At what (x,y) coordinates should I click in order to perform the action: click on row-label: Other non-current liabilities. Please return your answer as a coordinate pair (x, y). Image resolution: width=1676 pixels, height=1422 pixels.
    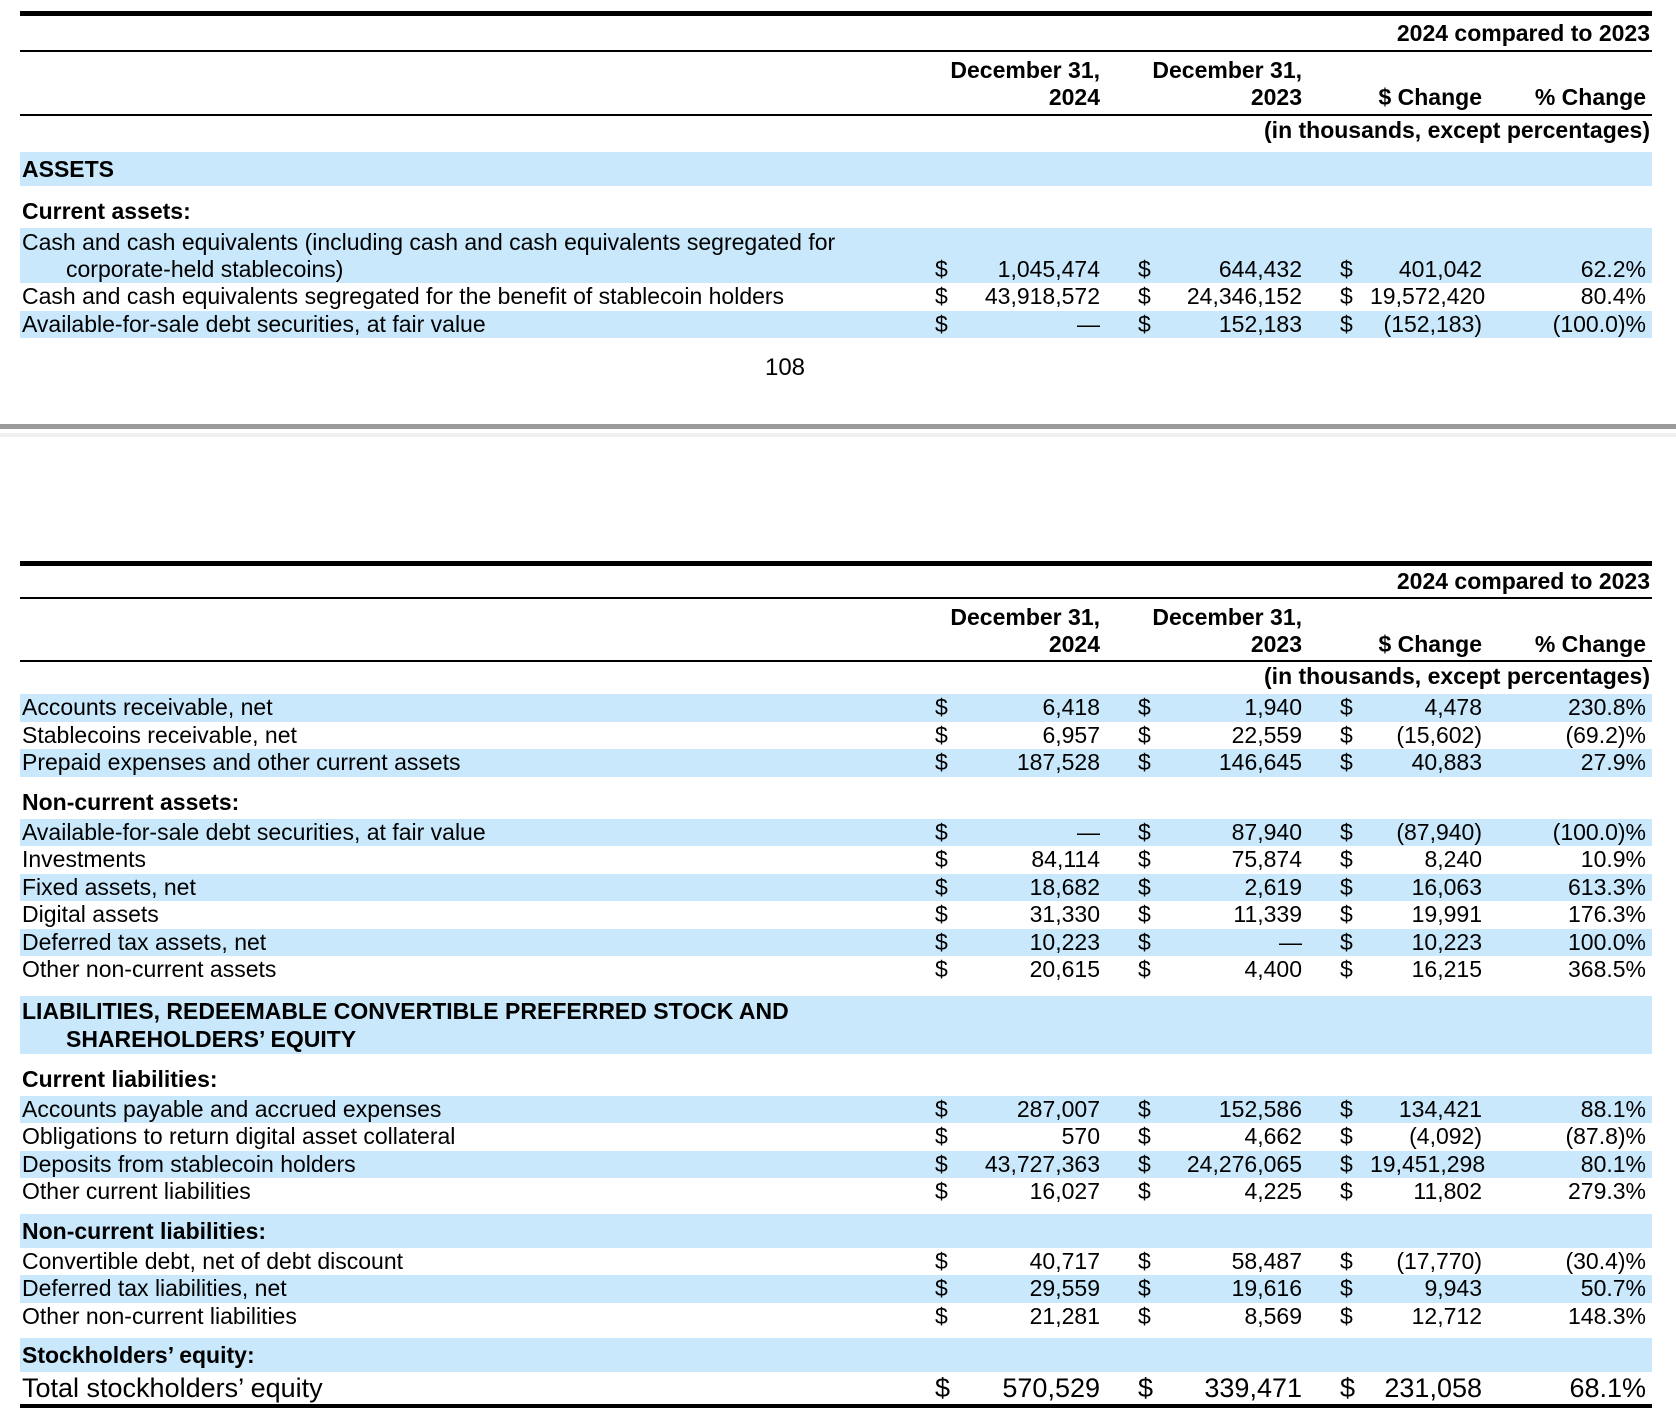
    Looking at the image, I should click on (159, 1315).